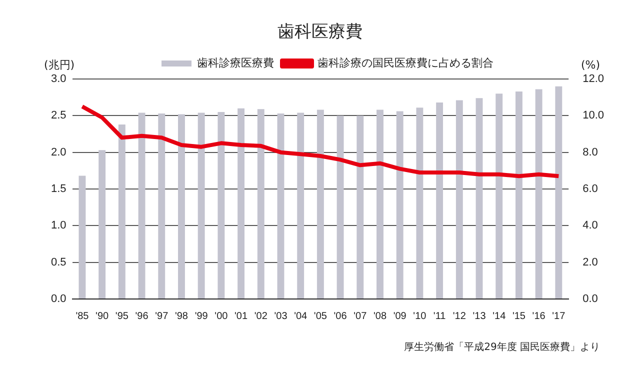 This screenshot has width=640, height=365. Describe the element at coordinates (142, 316) in the screenshot. I see `x-tick-label: '96` at that location.